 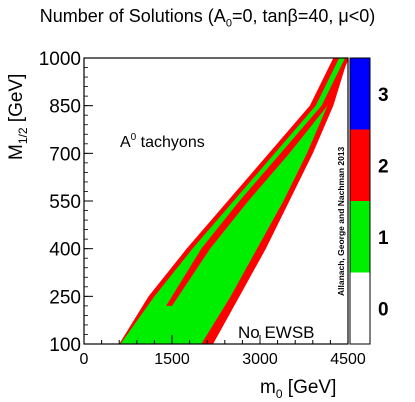 I want to click on title-main: Number of Solutions (A, so click(x=132, y=16).